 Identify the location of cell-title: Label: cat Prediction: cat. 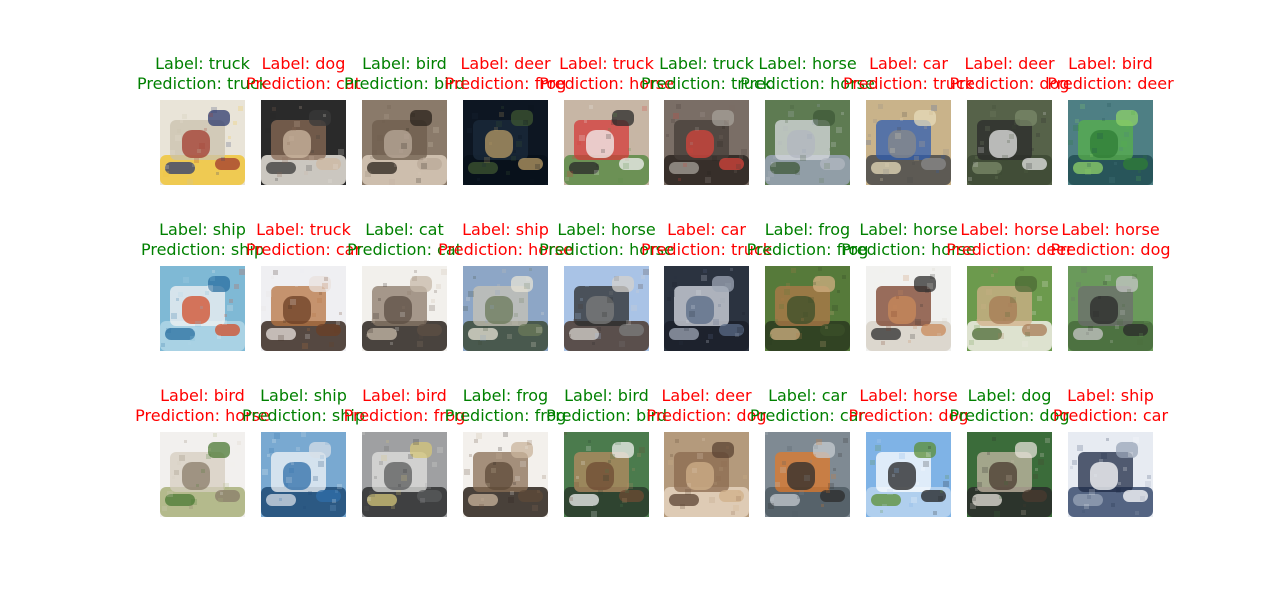
(405, 240).